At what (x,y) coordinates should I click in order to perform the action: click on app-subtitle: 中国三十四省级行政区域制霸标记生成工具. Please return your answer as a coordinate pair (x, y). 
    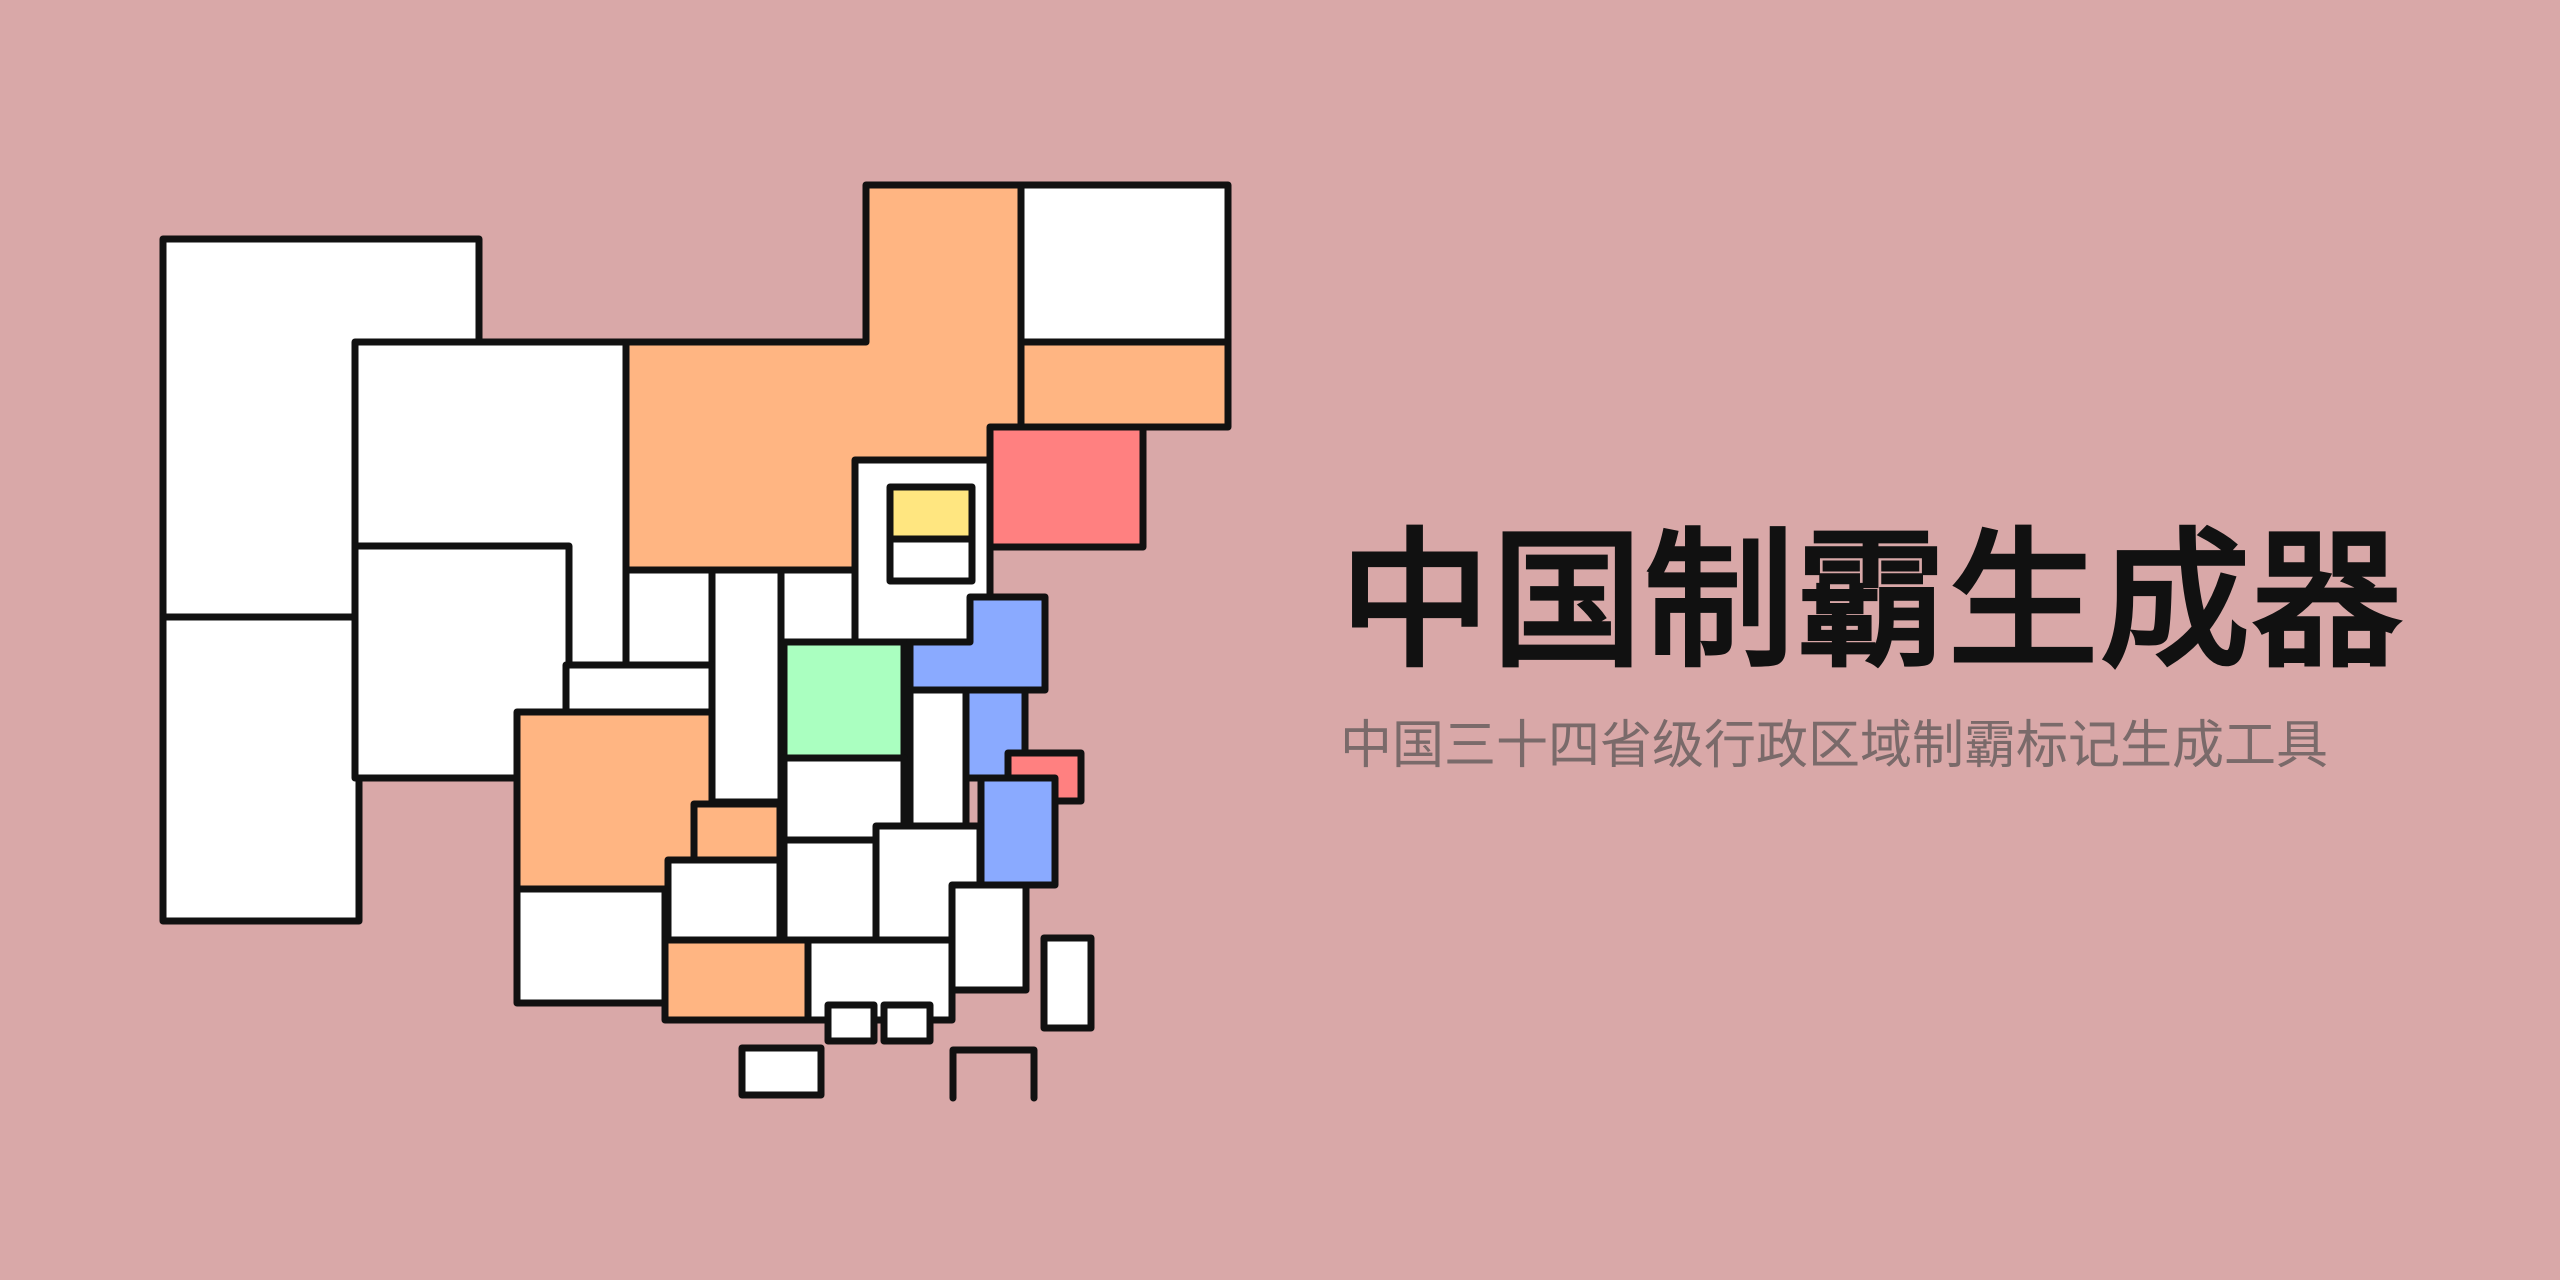
    Looking at the image, I should click on (1834, 746).